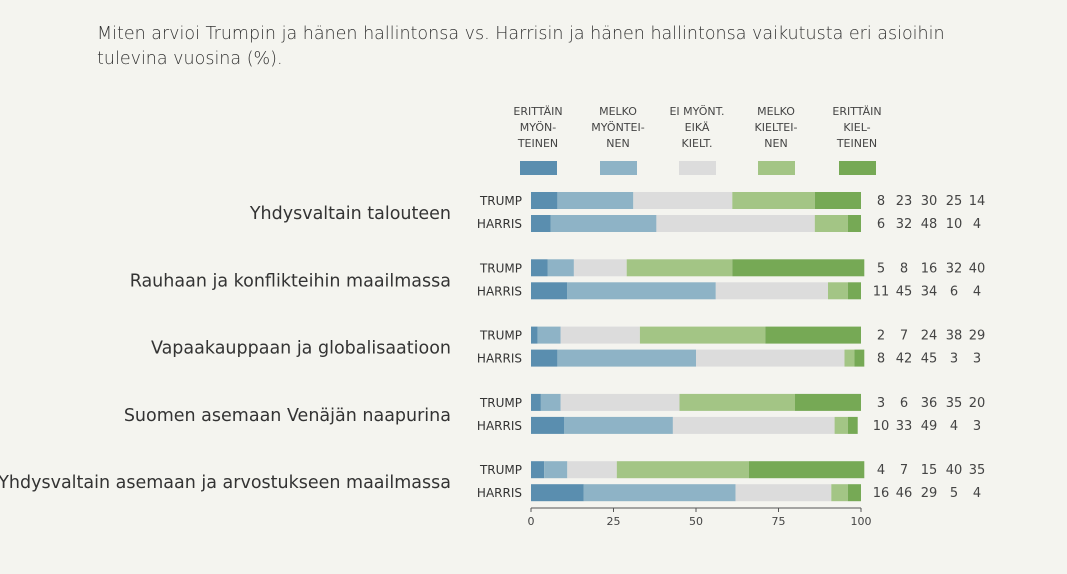 The height and width of the screenshot is (574, 1067). I want to click on value-label: 36, so click(929, 403).